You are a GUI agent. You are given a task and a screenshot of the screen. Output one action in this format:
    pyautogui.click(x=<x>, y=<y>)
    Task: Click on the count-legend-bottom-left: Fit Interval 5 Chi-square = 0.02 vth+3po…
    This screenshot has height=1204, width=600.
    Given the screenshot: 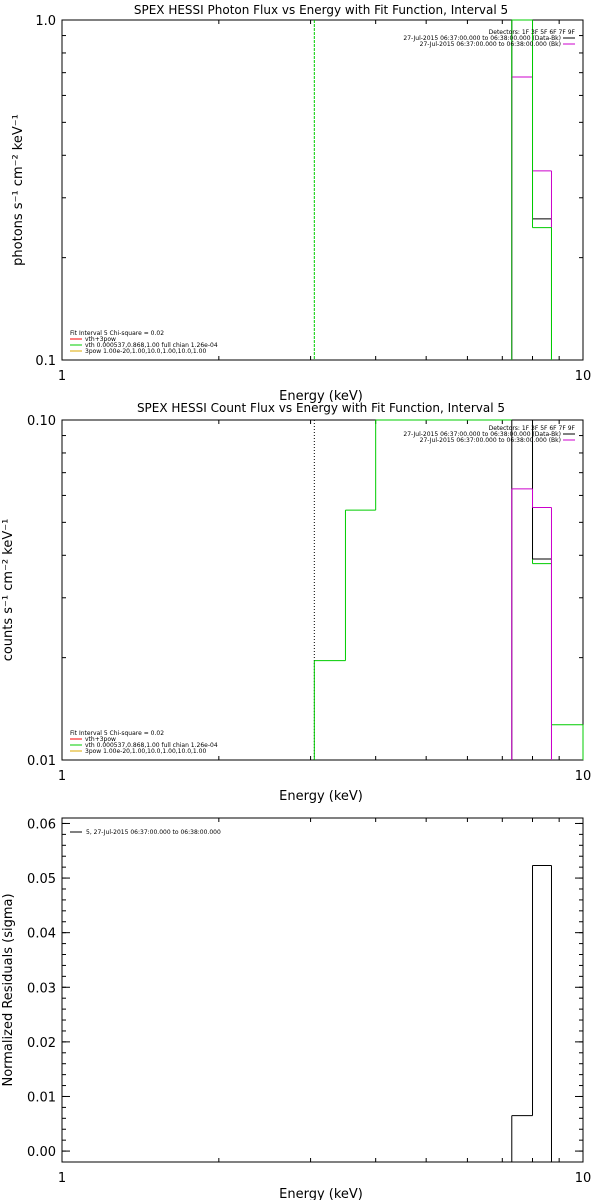 What is the action you would take?
    pyautogui.click(x=144, y=742)
    